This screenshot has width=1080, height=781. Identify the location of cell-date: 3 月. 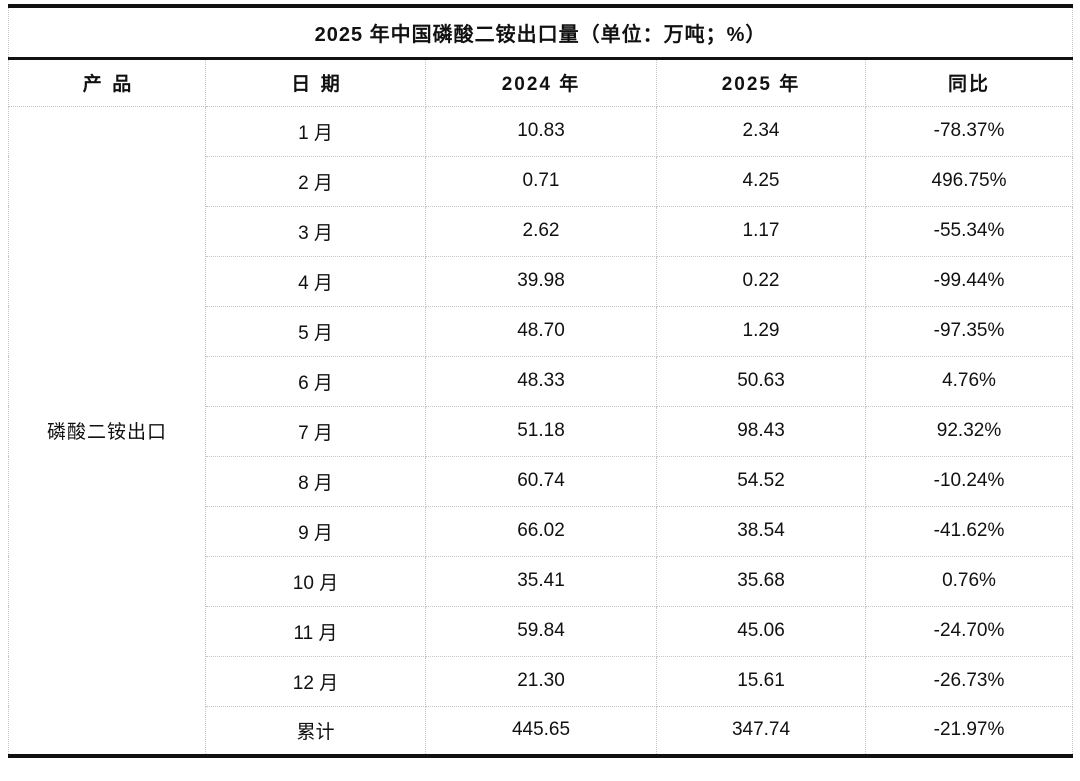
(315, 231).